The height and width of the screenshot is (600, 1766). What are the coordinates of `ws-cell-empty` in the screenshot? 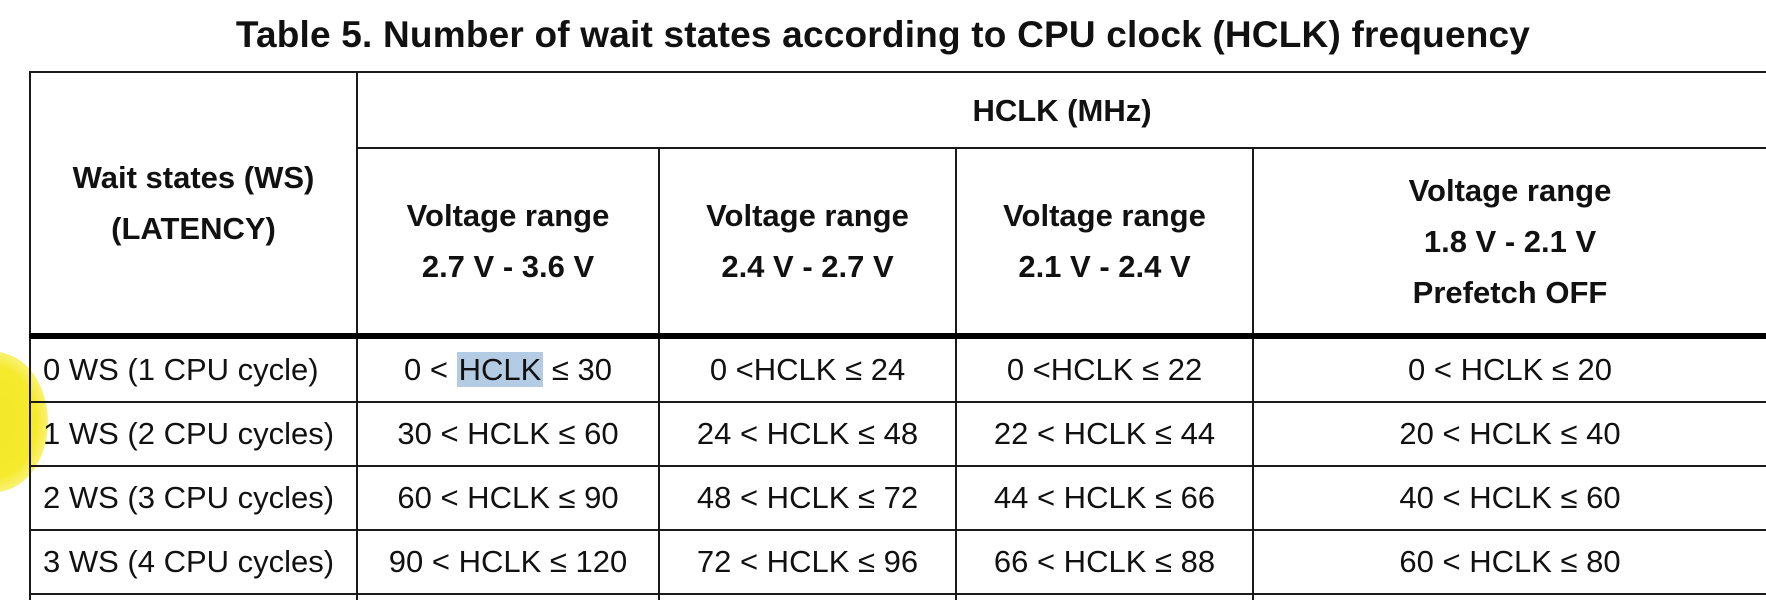 It's located at (193, 596).